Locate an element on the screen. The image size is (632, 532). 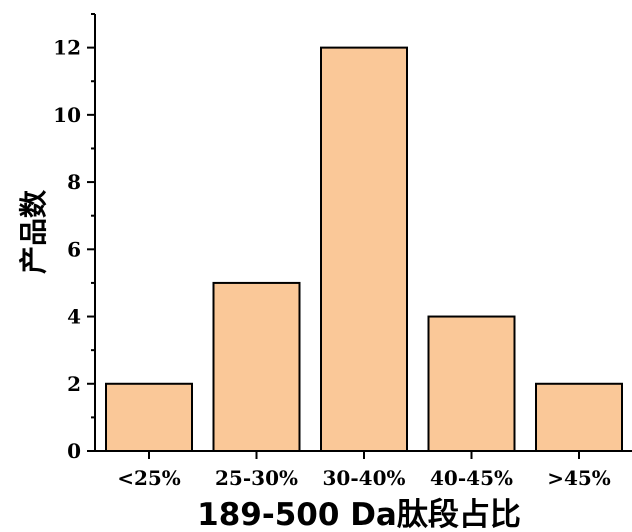
x-tick-label: 25-30% is located at coordinates (256, 478).